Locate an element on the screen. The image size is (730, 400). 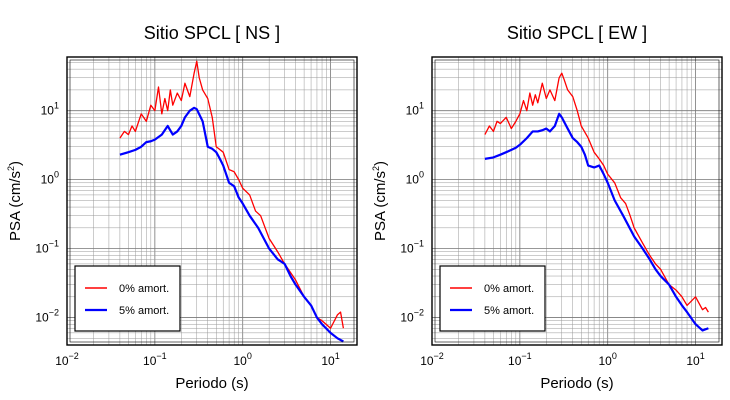
chart-title: Sitio SPCL [ NS ] is located at coordinates (212, 33).